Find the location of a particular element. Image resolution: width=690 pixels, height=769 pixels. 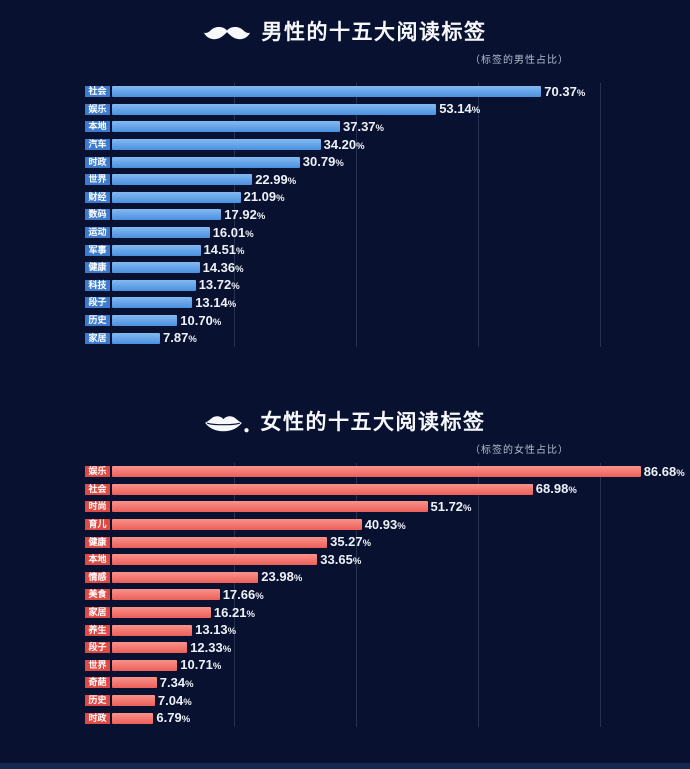

bar-row: 汽车 34.20% is located at coordinates (345, 145).